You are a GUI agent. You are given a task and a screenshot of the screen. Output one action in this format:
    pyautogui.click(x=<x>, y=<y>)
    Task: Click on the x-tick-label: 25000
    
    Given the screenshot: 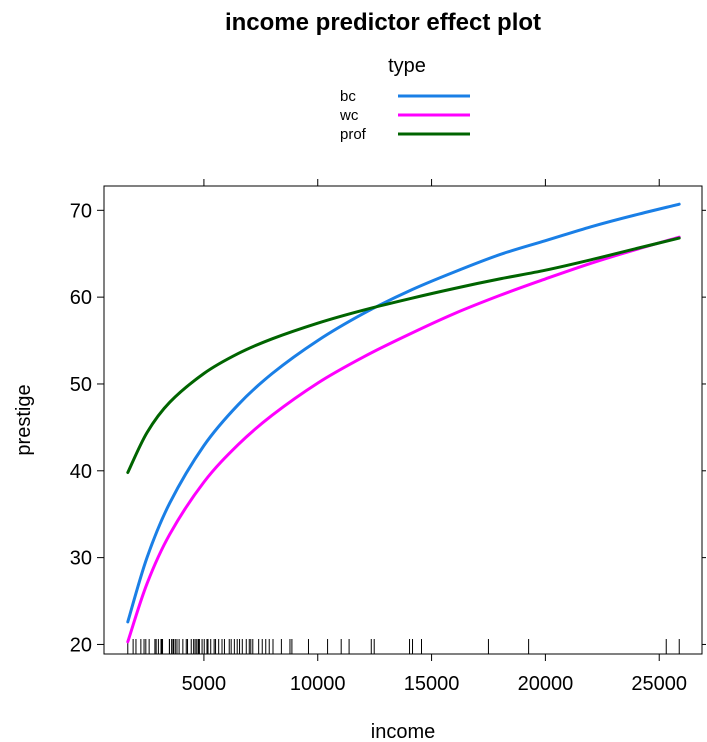 What is the action you would take?
    pyautogui.click(x=659, y=684)
    